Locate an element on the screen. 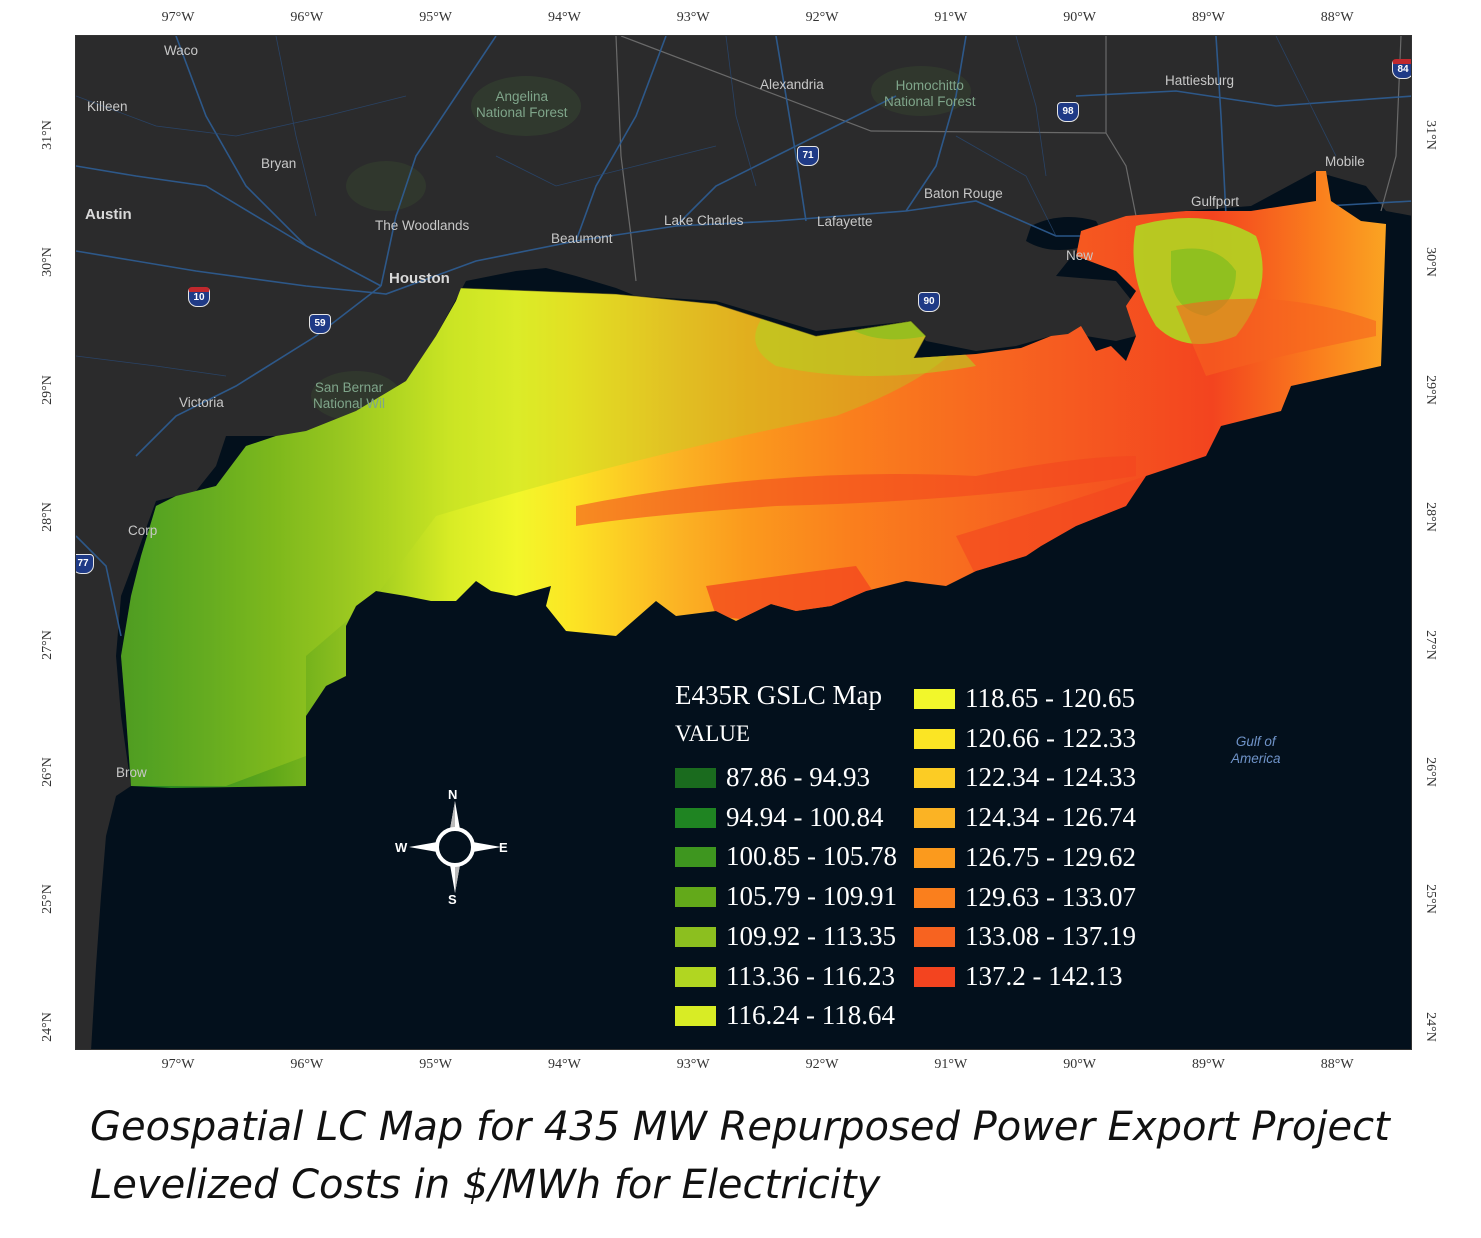 This screenshot has width=1481, height=1238. compass-w: W is located at coordinates (401, 847).